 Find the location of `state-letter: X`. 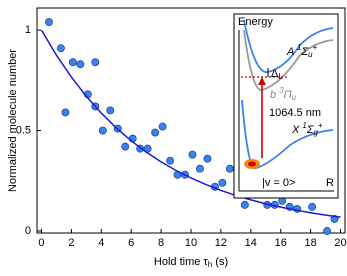

state-letter: X is located at coordinates (296, 130).